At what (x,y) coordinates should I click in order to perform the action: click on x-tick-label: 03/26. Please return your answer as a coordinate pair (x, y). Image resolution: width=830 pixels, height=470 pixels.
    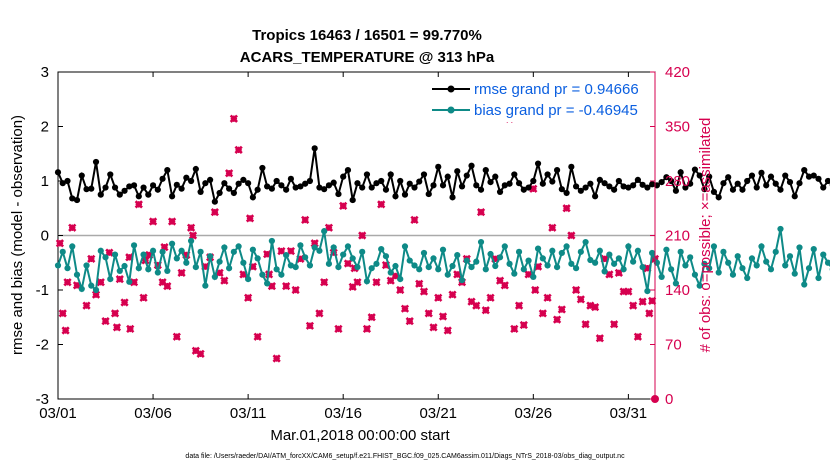
    Looking at the image, I should click on (534, 413).